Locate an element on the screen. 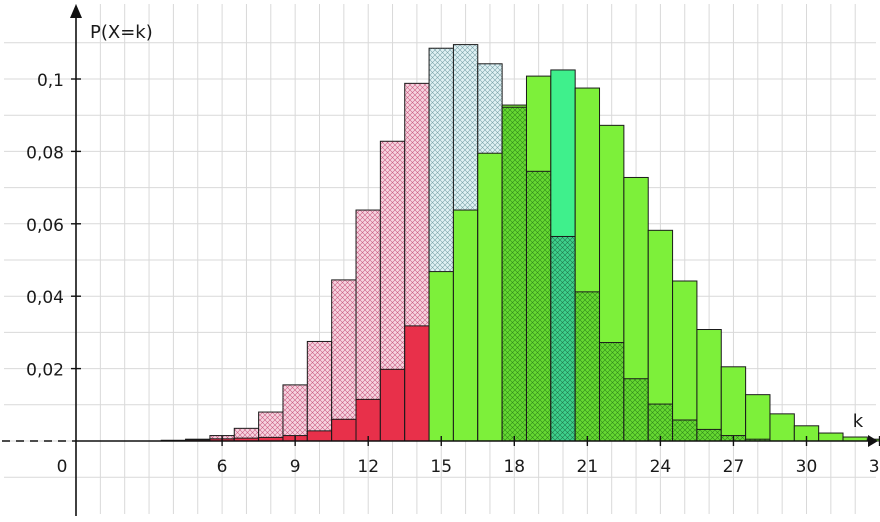  x-tick-label: 27 is located at coordinates (734, 467).